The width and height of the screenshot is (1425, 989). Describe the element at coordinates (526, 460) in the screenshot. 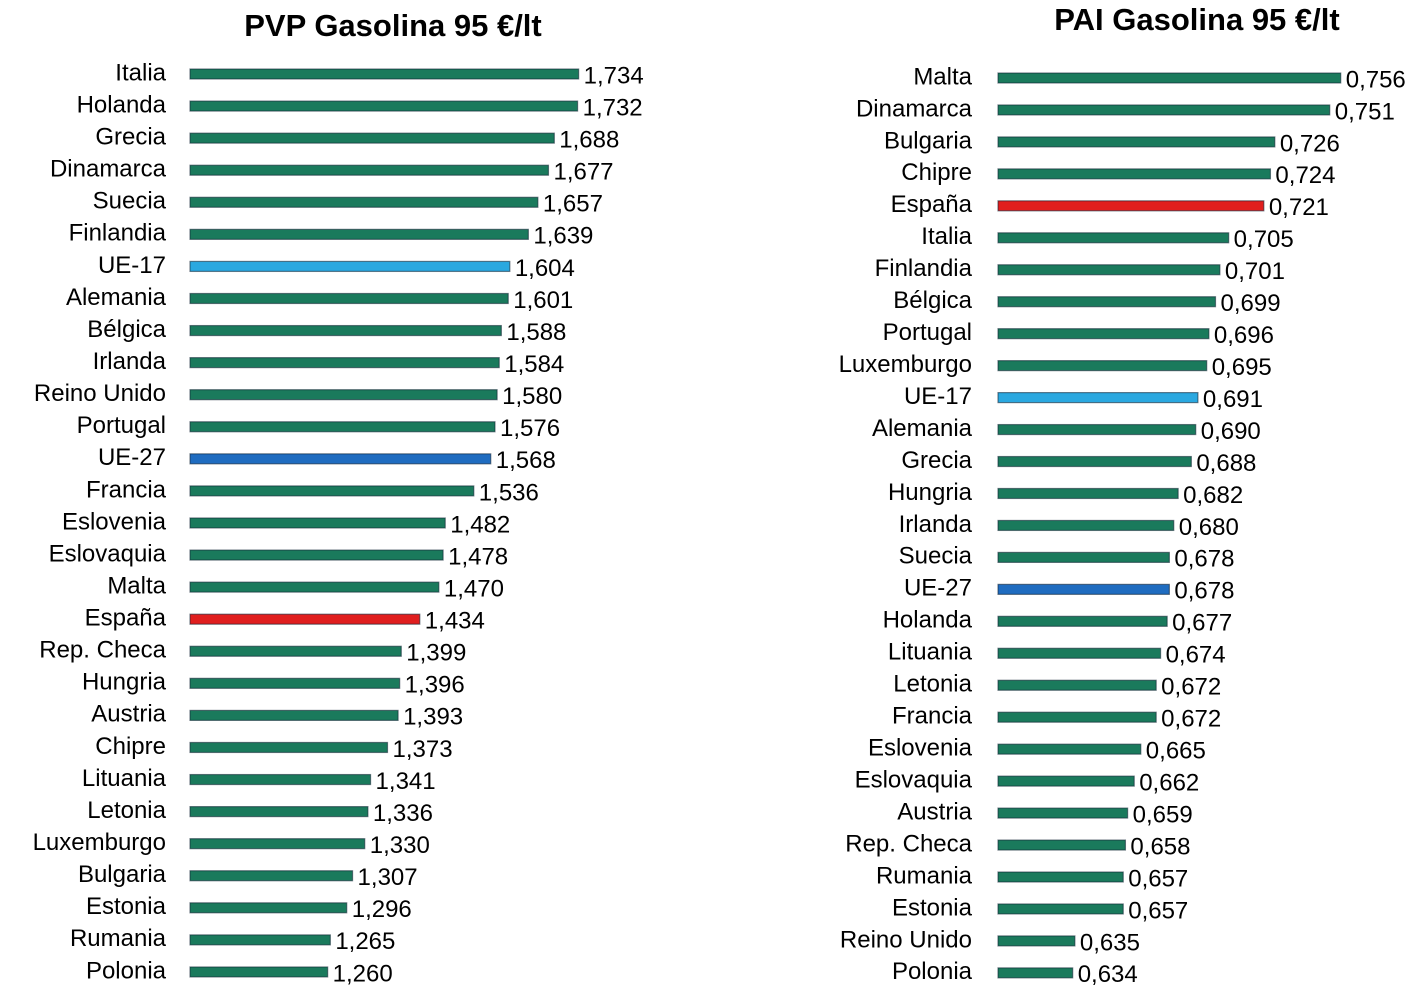

I see `value-label: 1,568` at that location.